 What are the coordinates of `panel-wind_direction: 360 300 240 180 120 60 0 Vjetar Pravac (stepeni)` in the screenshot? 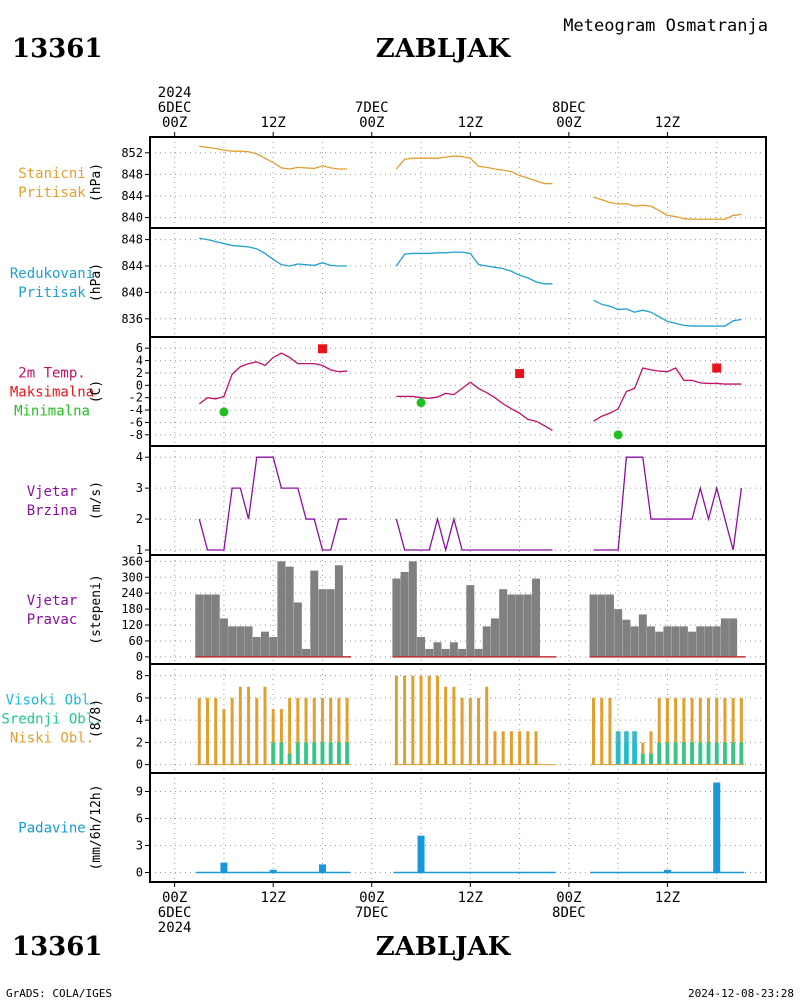 It's located at (397, 609).